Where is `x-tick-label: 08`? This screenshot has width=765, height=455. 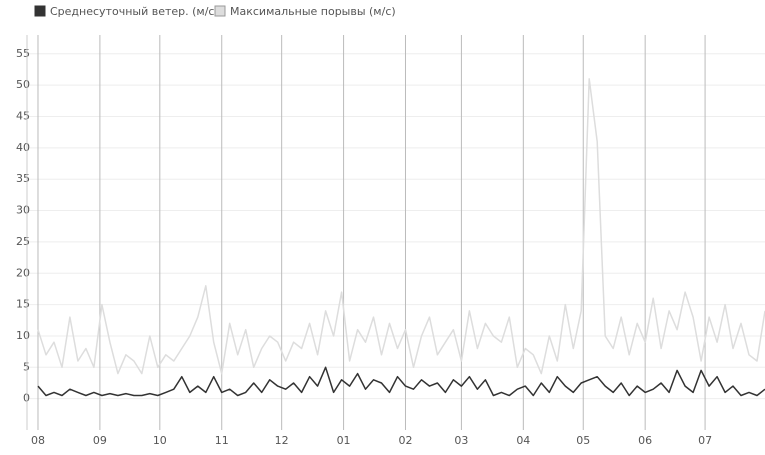 x-tick-label: 08 is located at coordinates (38, 440).